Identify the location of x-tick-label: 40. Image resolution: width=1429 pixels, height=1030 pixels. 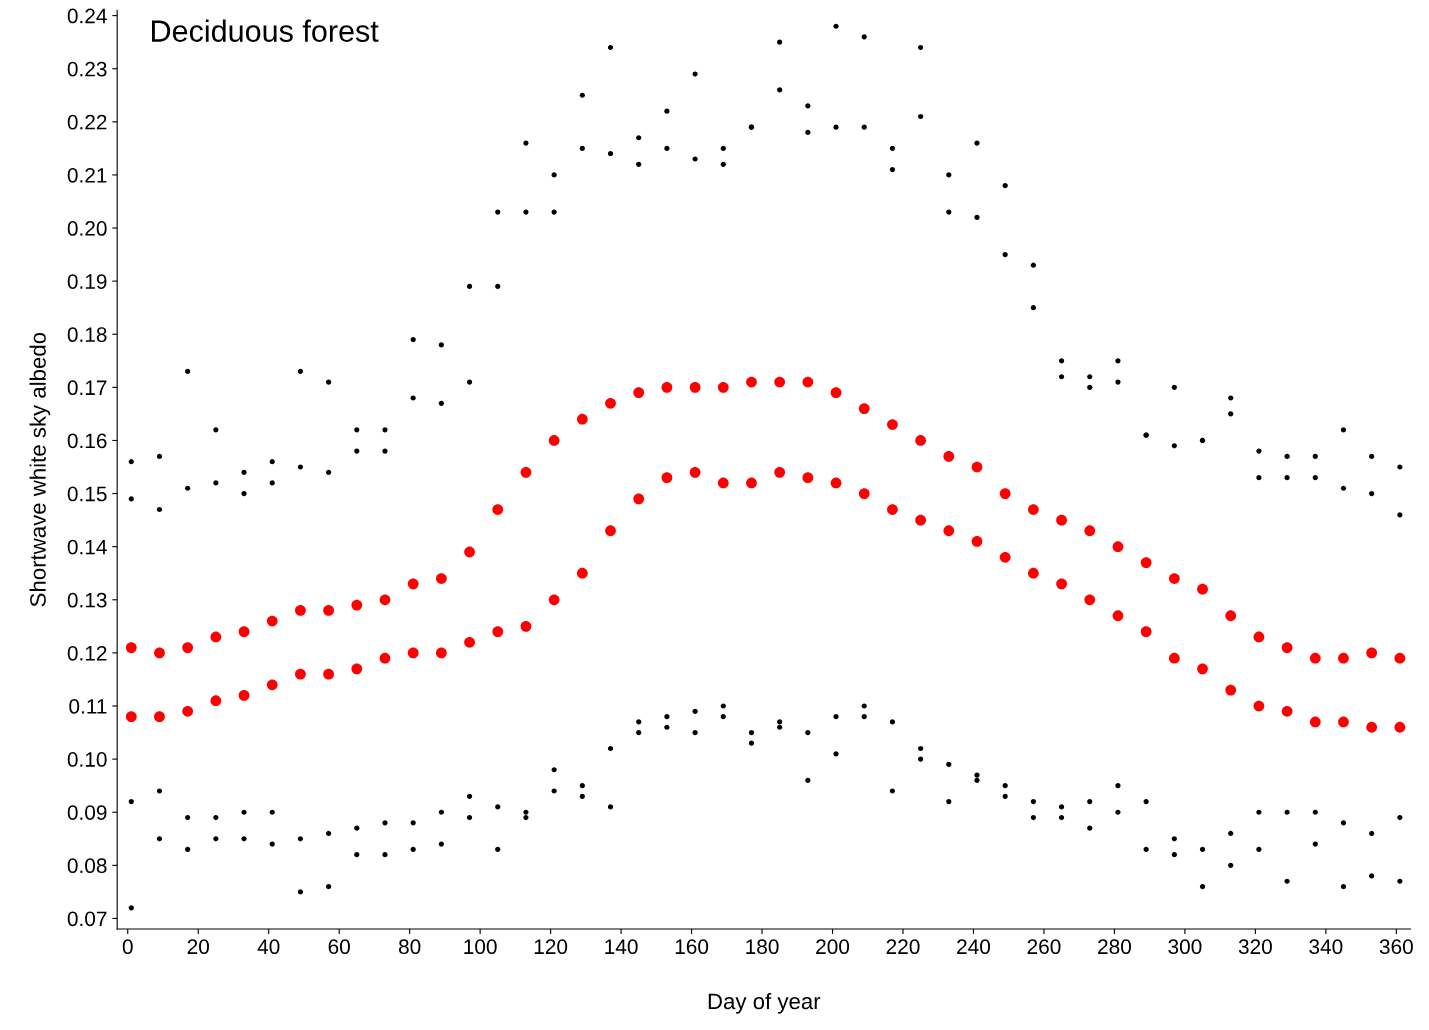
(268, 947).